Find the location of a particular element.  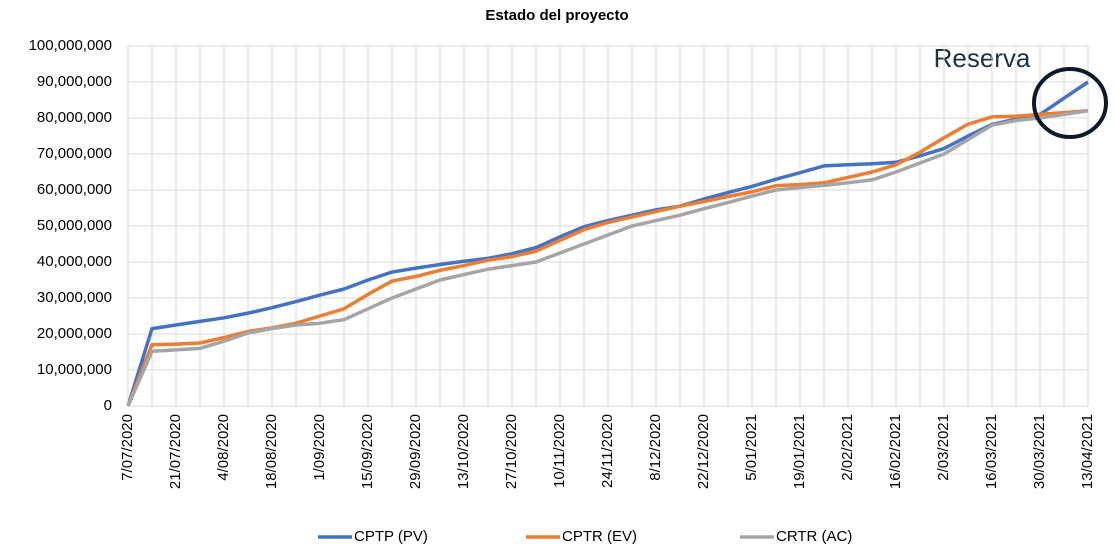

y-tick-label: 90,000,000 is located at coordinates (74, 81).